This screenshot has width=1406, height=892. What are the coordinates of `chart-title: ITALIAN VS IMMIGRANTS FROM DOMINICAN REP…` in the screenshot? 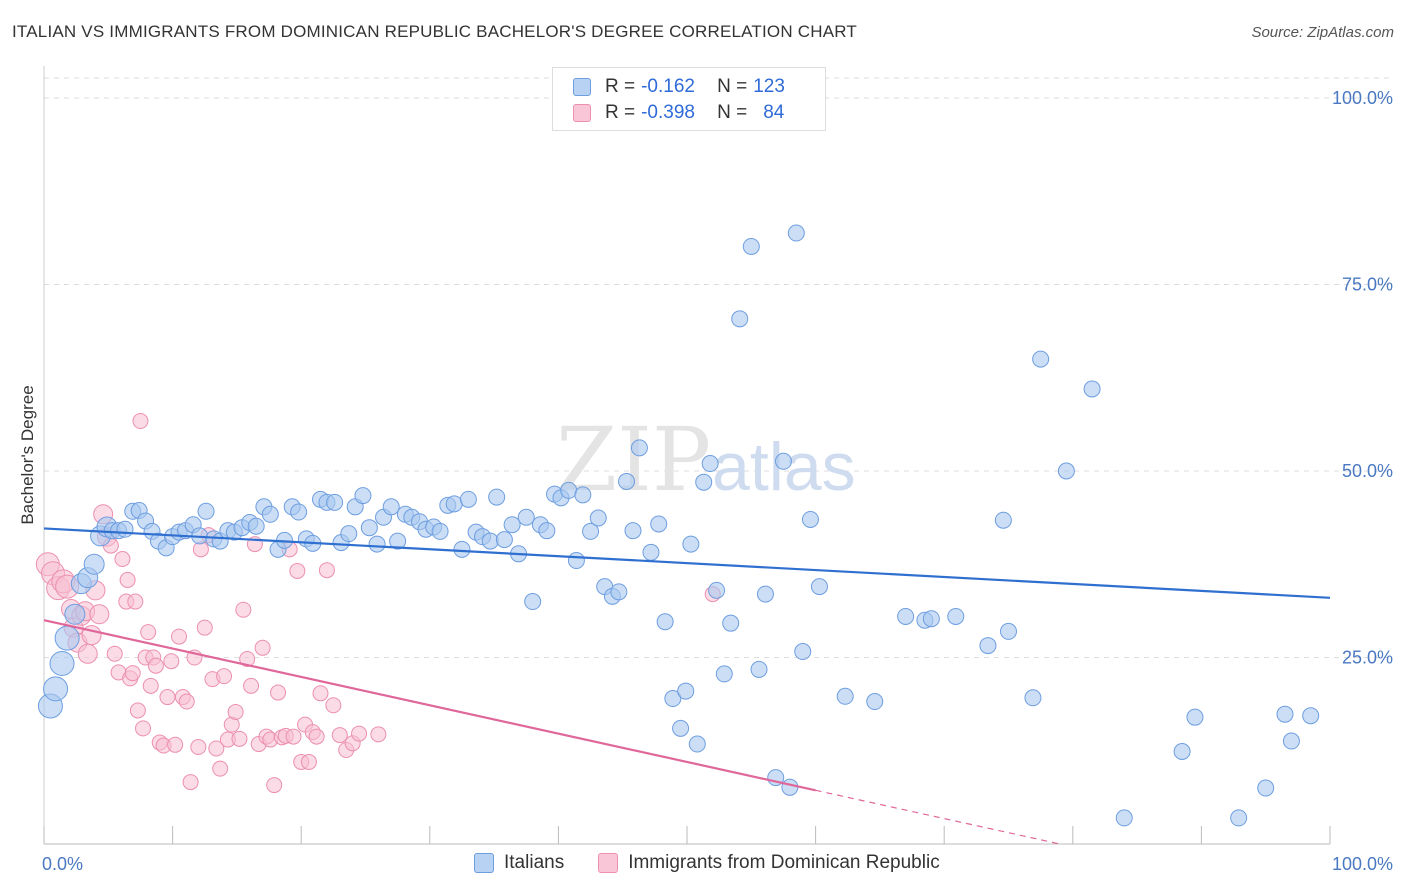 It's located at (434, 31).